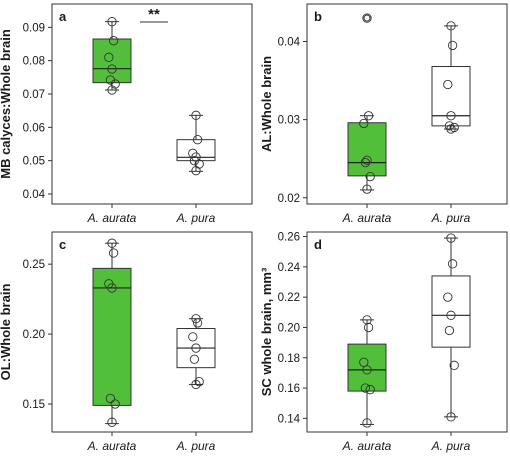 This screenshot has width=510, height=456. Describe the element at coordinates (266, 331) in the screenshot. I see `y-axis-title: SC whole brain, mm³` at that location.